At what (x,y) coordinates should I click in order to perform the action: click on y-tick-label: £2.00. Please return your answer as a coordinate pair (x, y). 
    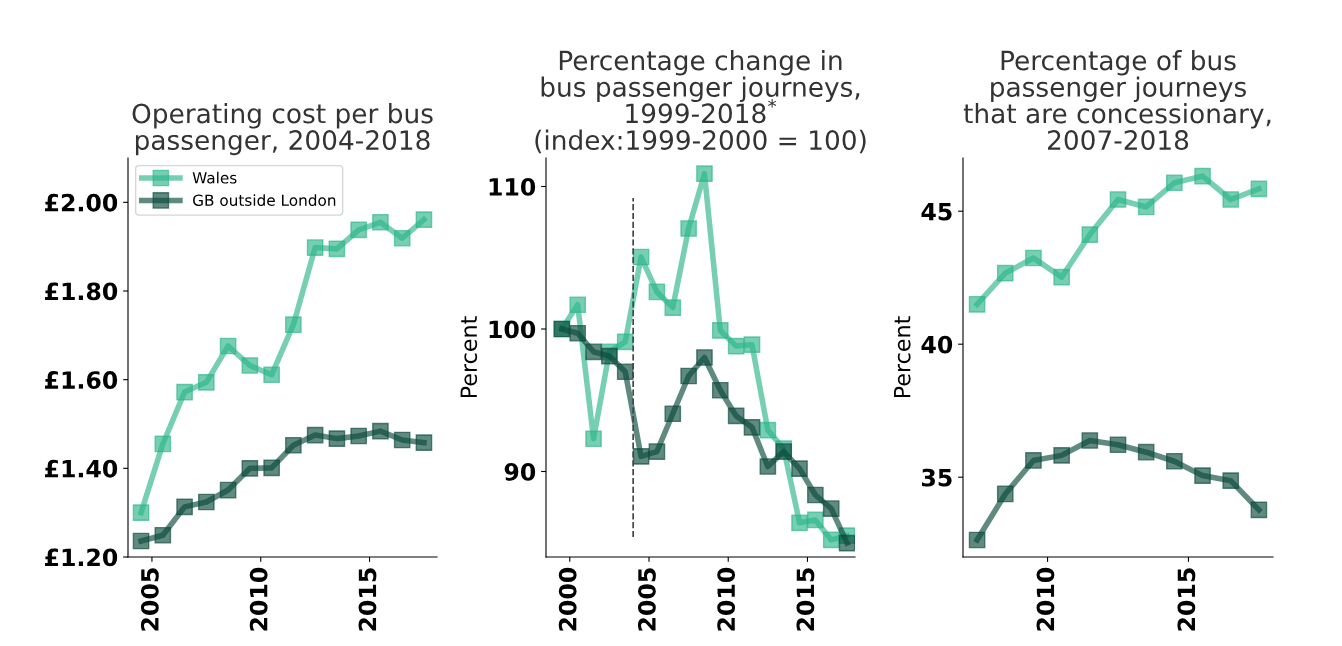
    Looking at the image, I should click on (81, 202).